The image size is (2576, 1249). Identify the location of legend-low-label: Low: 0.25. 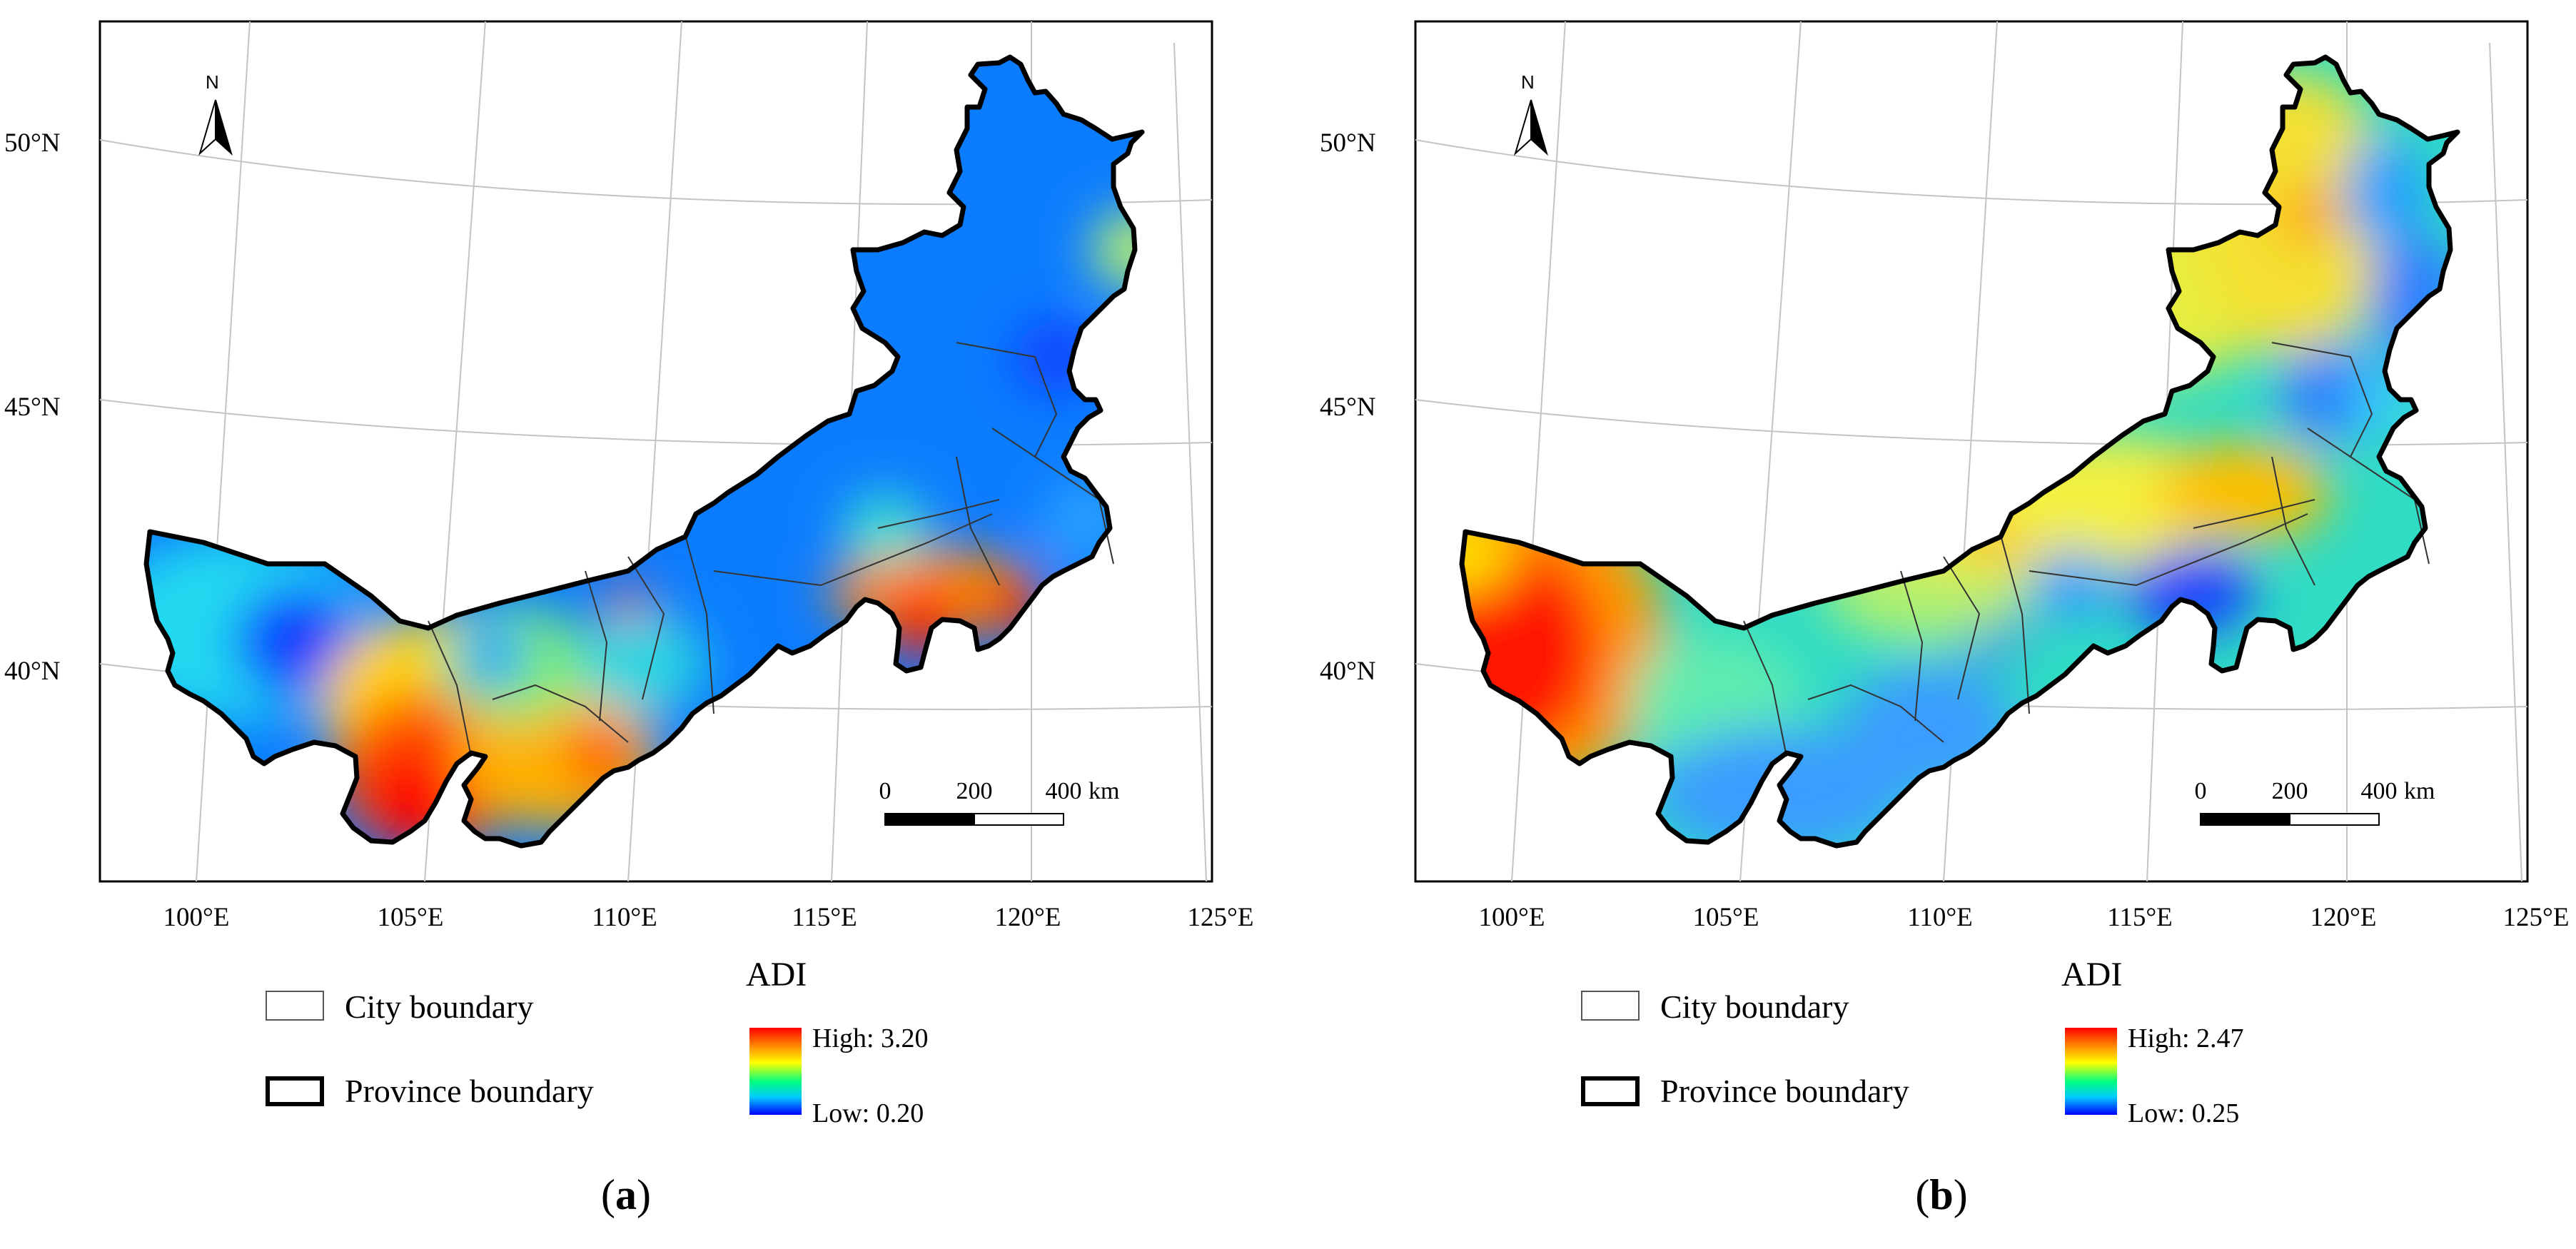
(2184, 1113).